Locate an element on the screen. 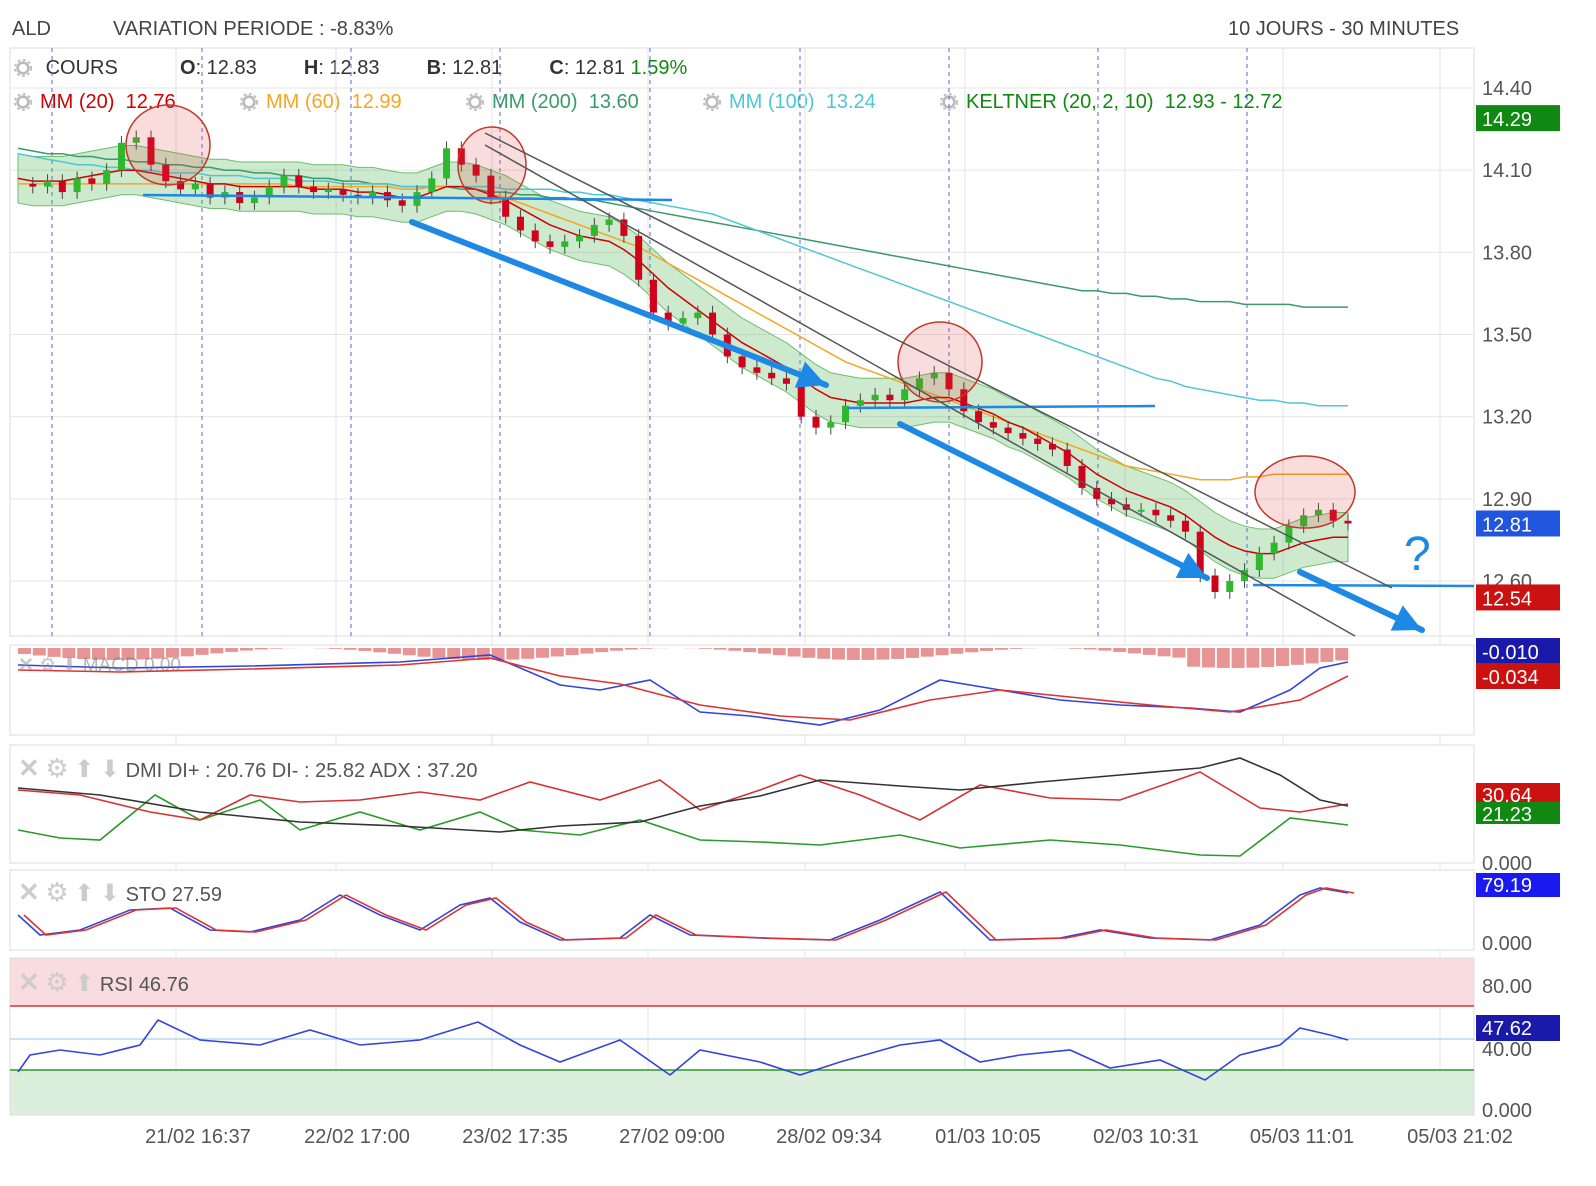  sto-d-line is located at coordinates (689, 914).